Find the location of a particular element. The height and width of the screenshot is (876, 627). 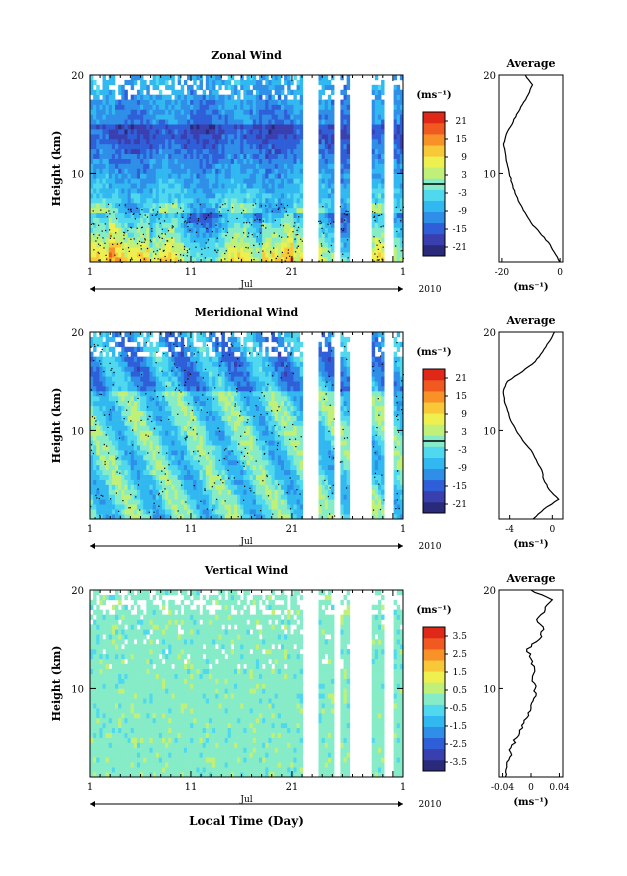

average-profile: Average 10 20 -20 0 (ms⁻¹) is located at coordinates (523, 175).